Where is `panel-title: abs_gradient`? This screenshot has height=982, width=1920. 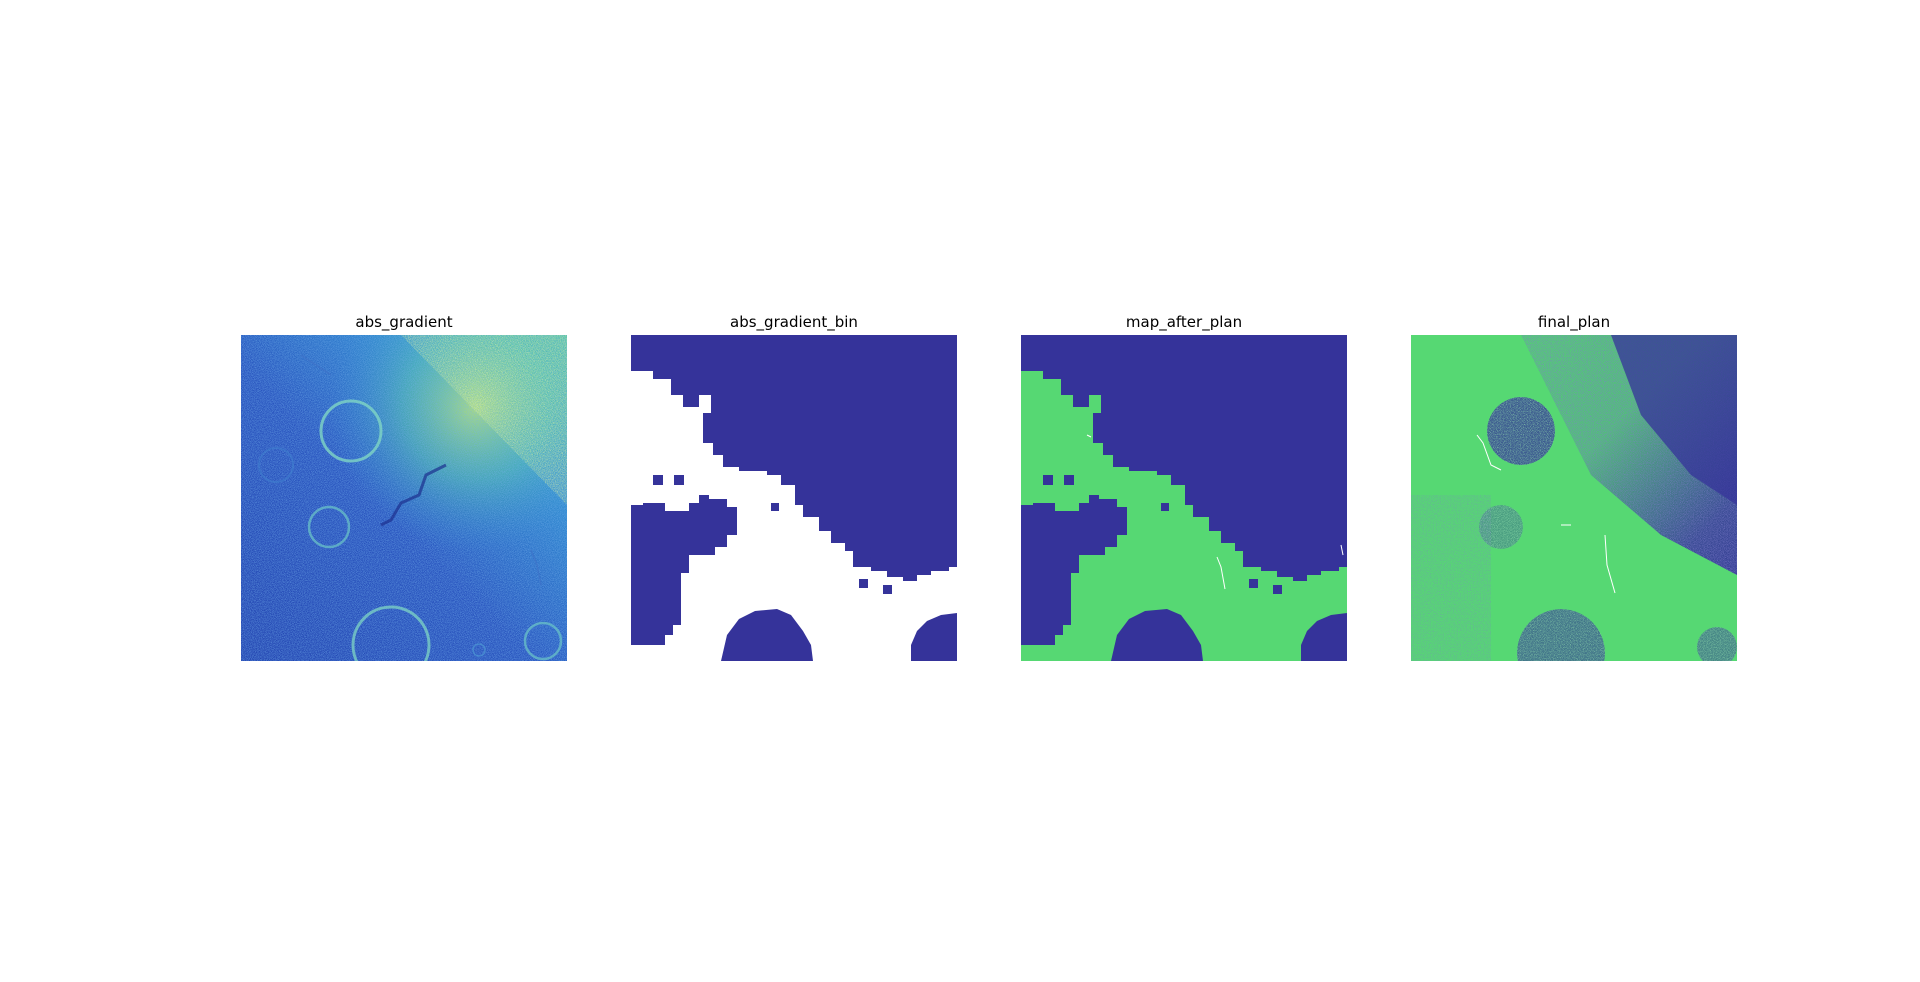 panel-title: abs_gradient is located at coordinates (404, 322).